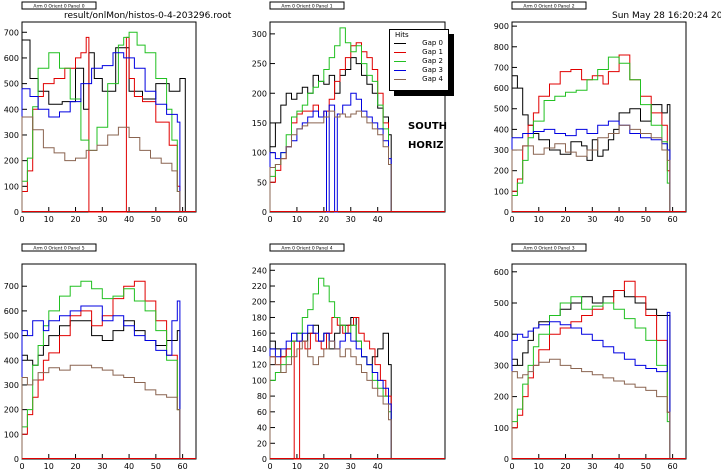 Image resolution: width=721 pixels, height=469 pixels. What do you see at coordinates (262, 443) in the screenshot?
I see `y-tick-label: 20` at bounding box center [262, 443].